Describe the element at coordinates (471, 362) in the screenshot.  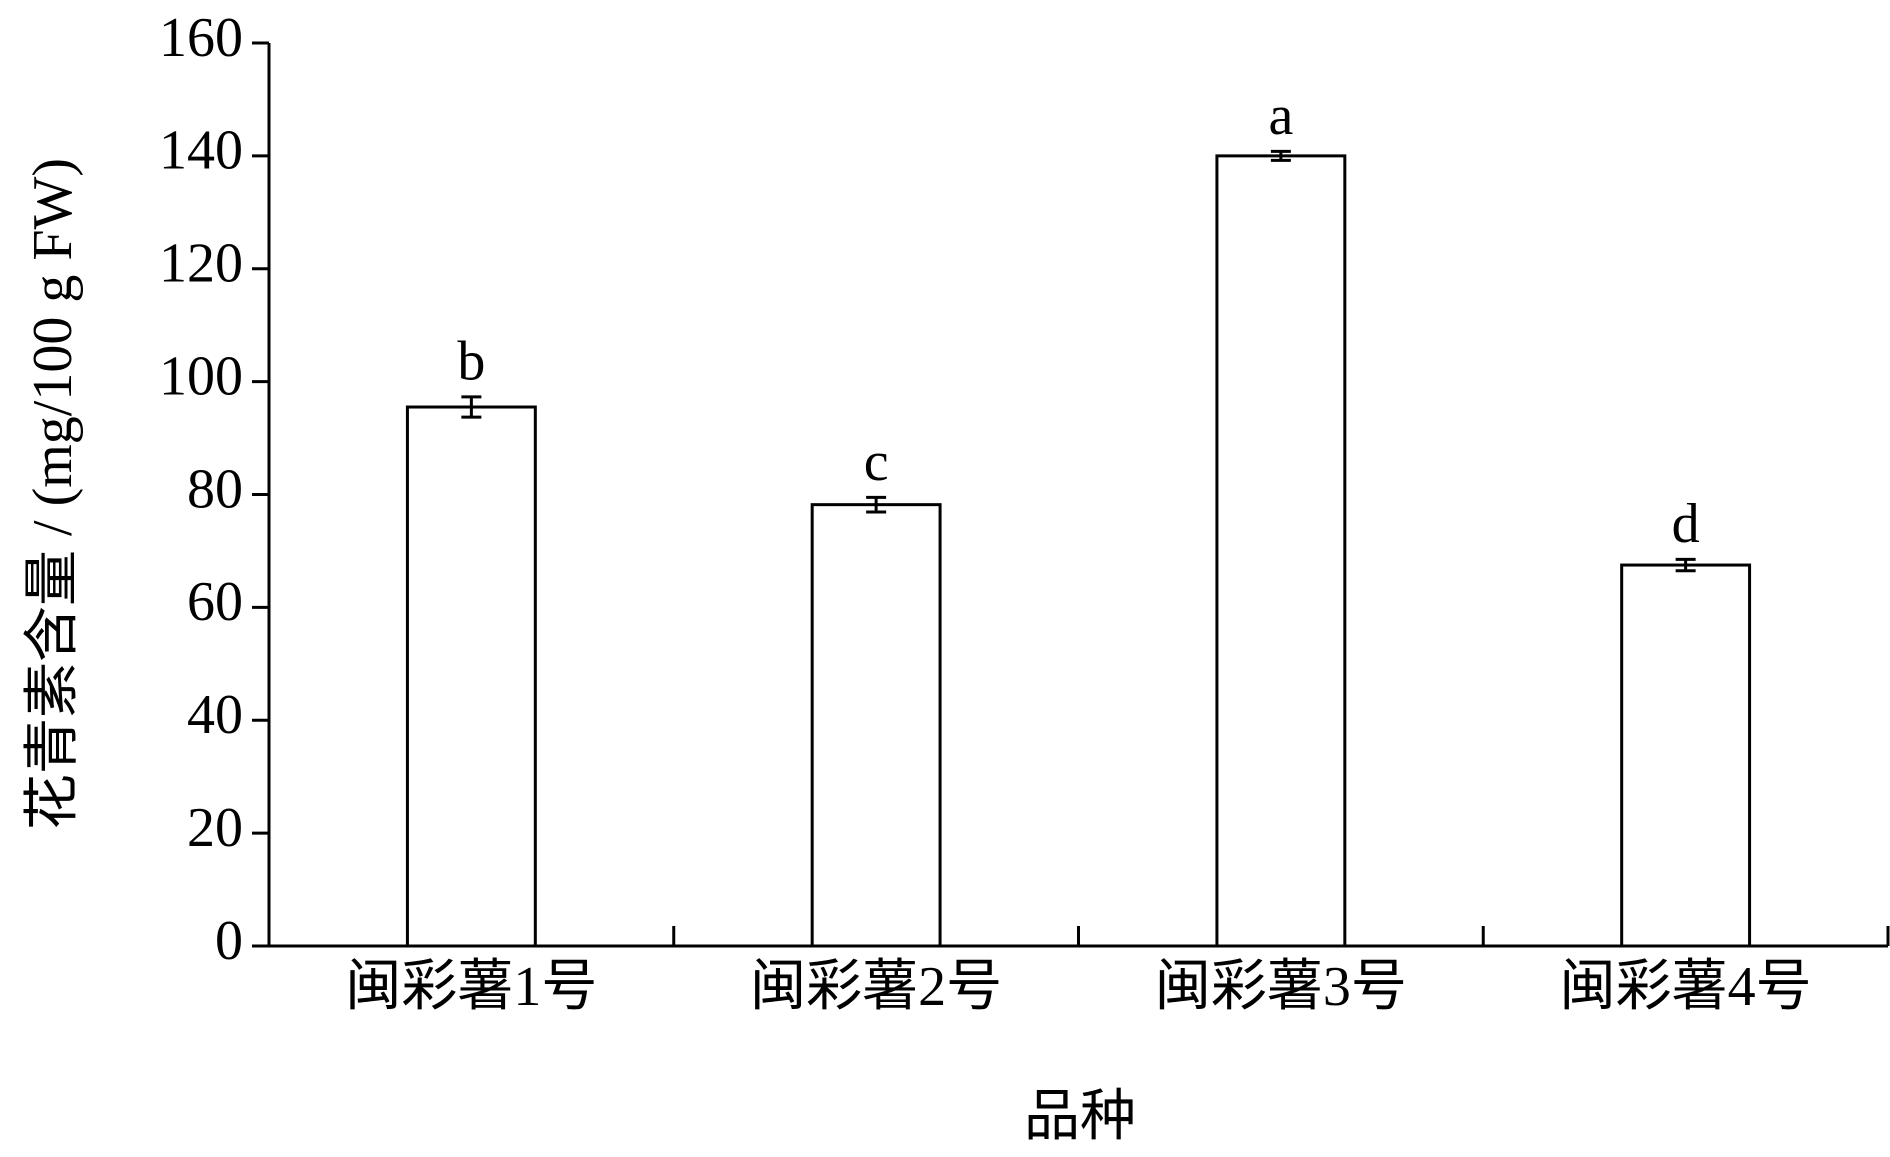
I see `significance-label: b` at that location.